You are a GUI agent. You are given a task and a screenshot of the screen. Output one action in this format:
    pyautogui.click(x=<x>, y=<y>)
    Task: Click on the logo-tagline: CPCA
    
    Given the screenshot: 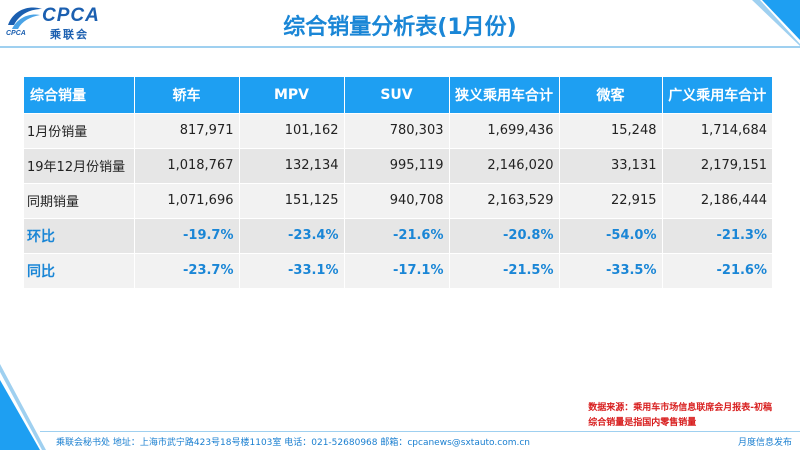 What is the action you would take?
    pyautogui.click(x=16, y=33)
    